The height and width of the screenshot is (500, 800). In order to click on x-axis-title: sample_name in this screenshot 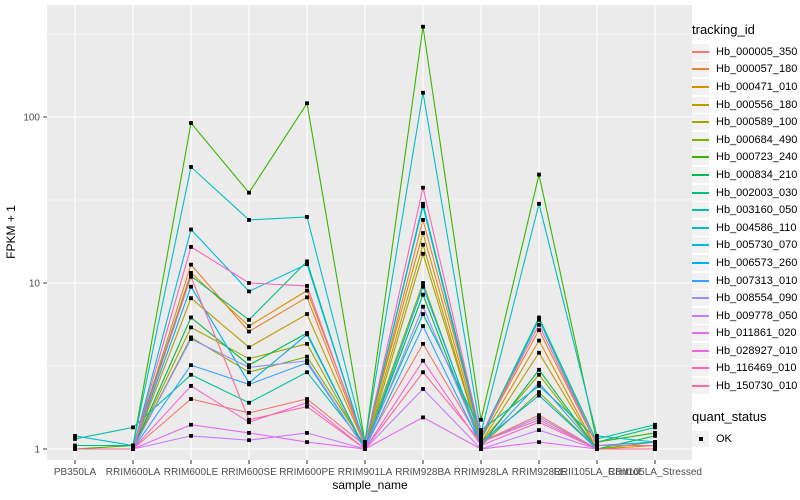, I will do `click(370, 485)`.